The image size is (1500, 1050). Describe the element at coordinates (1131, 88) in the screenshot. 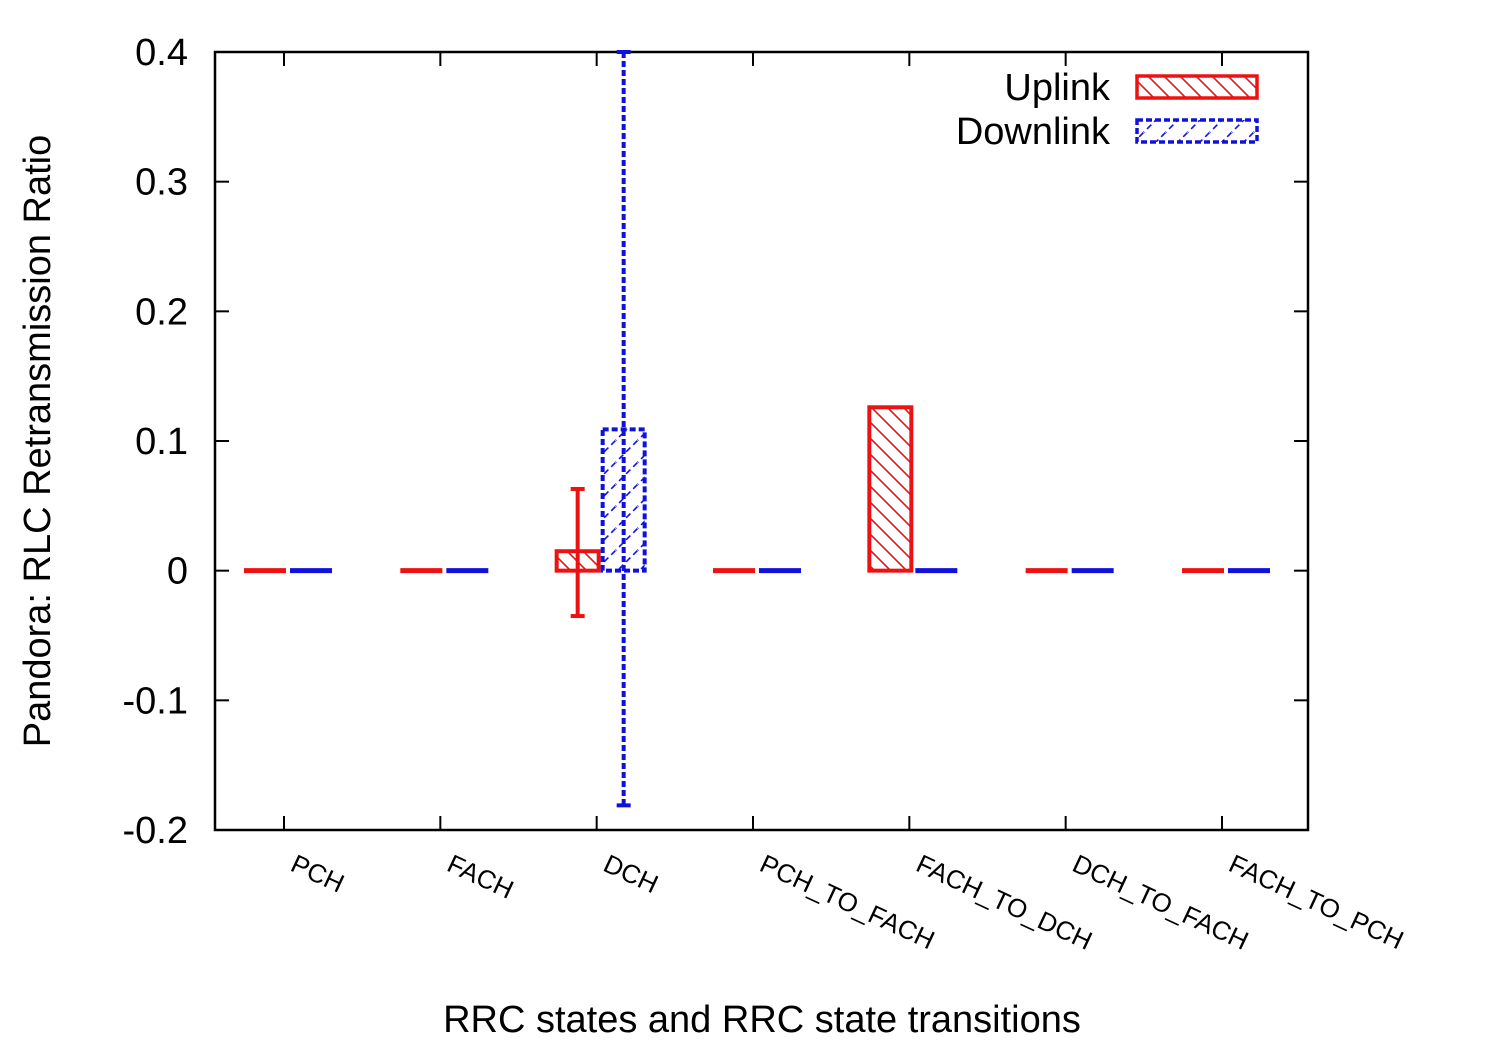

I see `legend-item-uplink: Uplink` at that location.